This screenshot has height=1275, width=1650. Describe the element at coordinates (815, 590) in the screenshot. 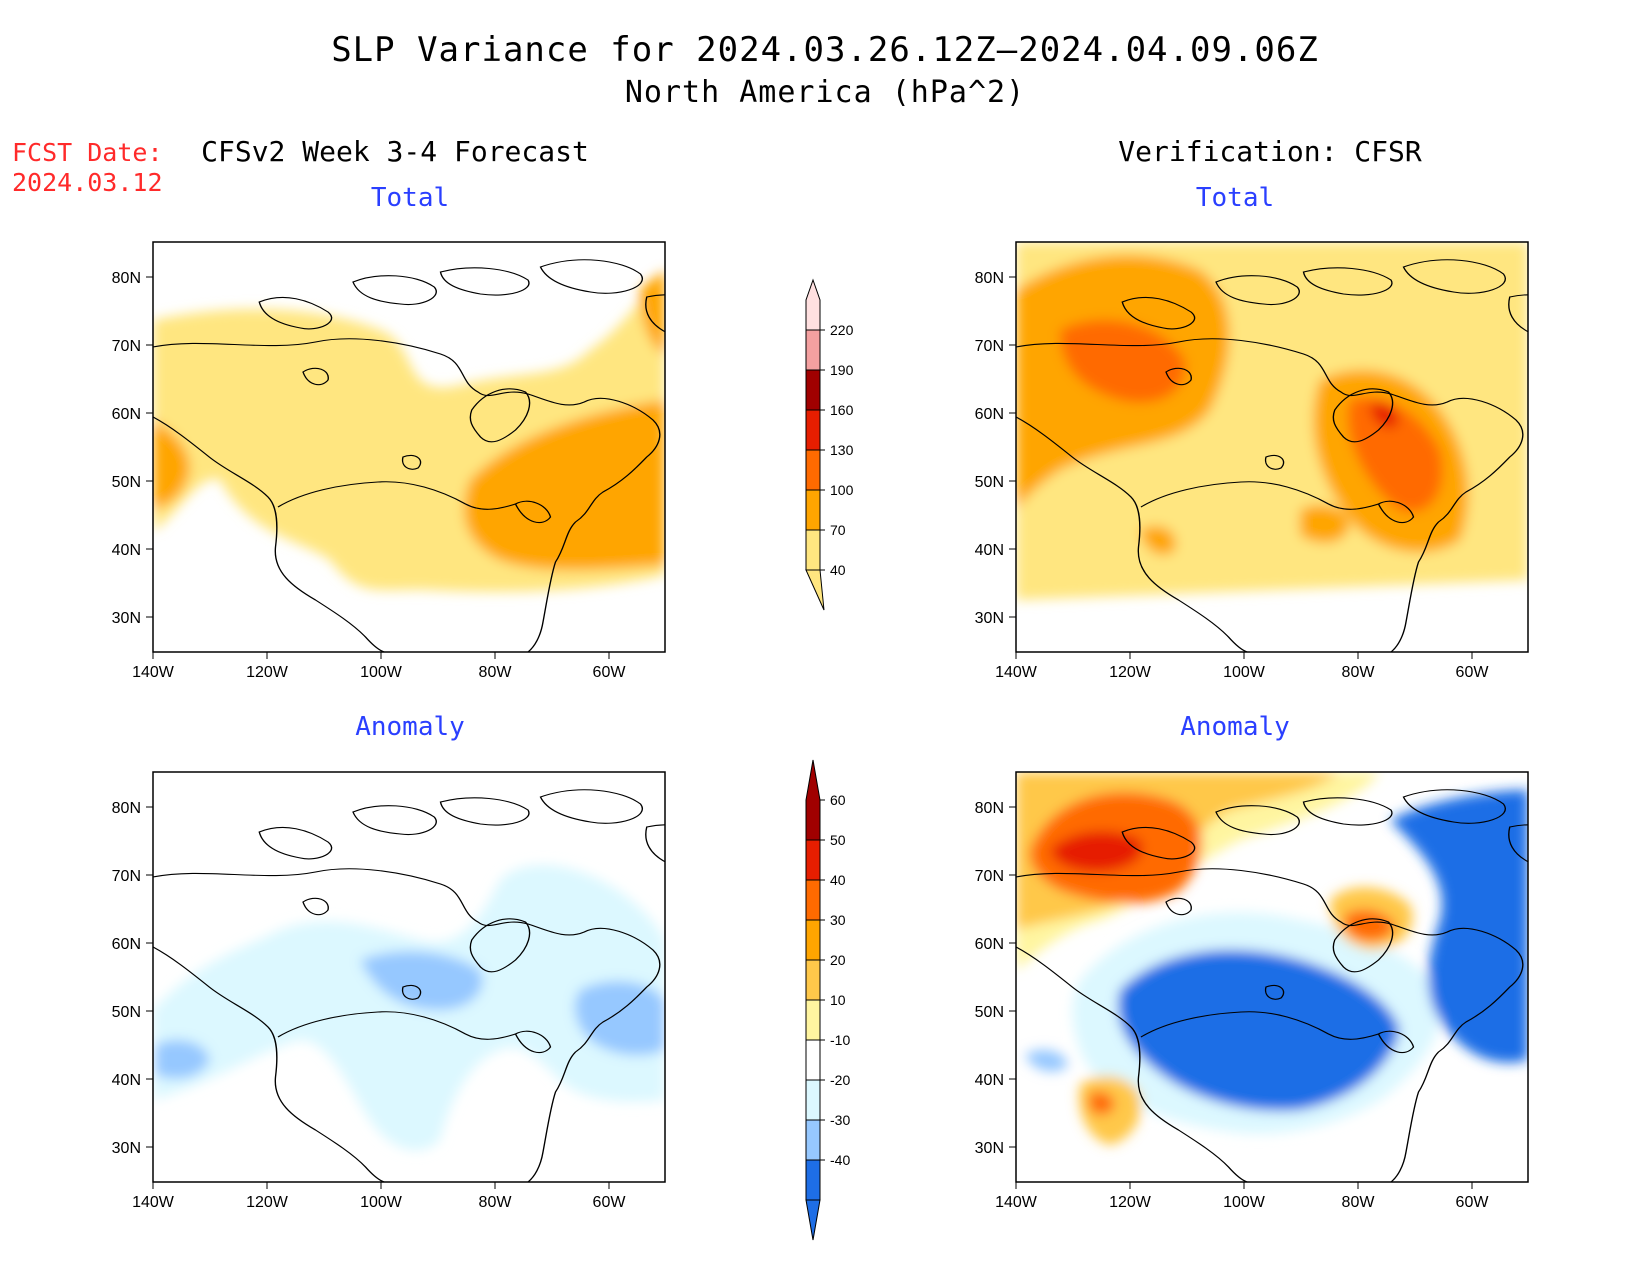

I see `colorbar-total-tail` at that location.